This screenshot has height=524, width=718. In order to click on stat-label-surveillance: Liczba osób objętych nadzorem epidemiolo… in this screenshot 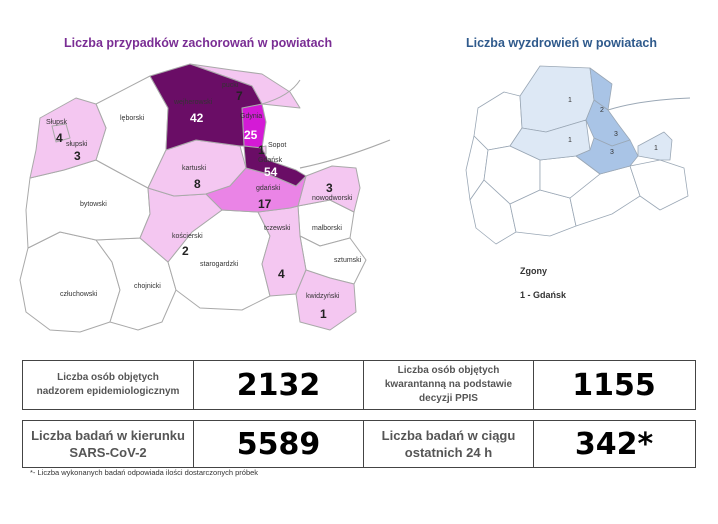, I will do `click(108, 384)`.